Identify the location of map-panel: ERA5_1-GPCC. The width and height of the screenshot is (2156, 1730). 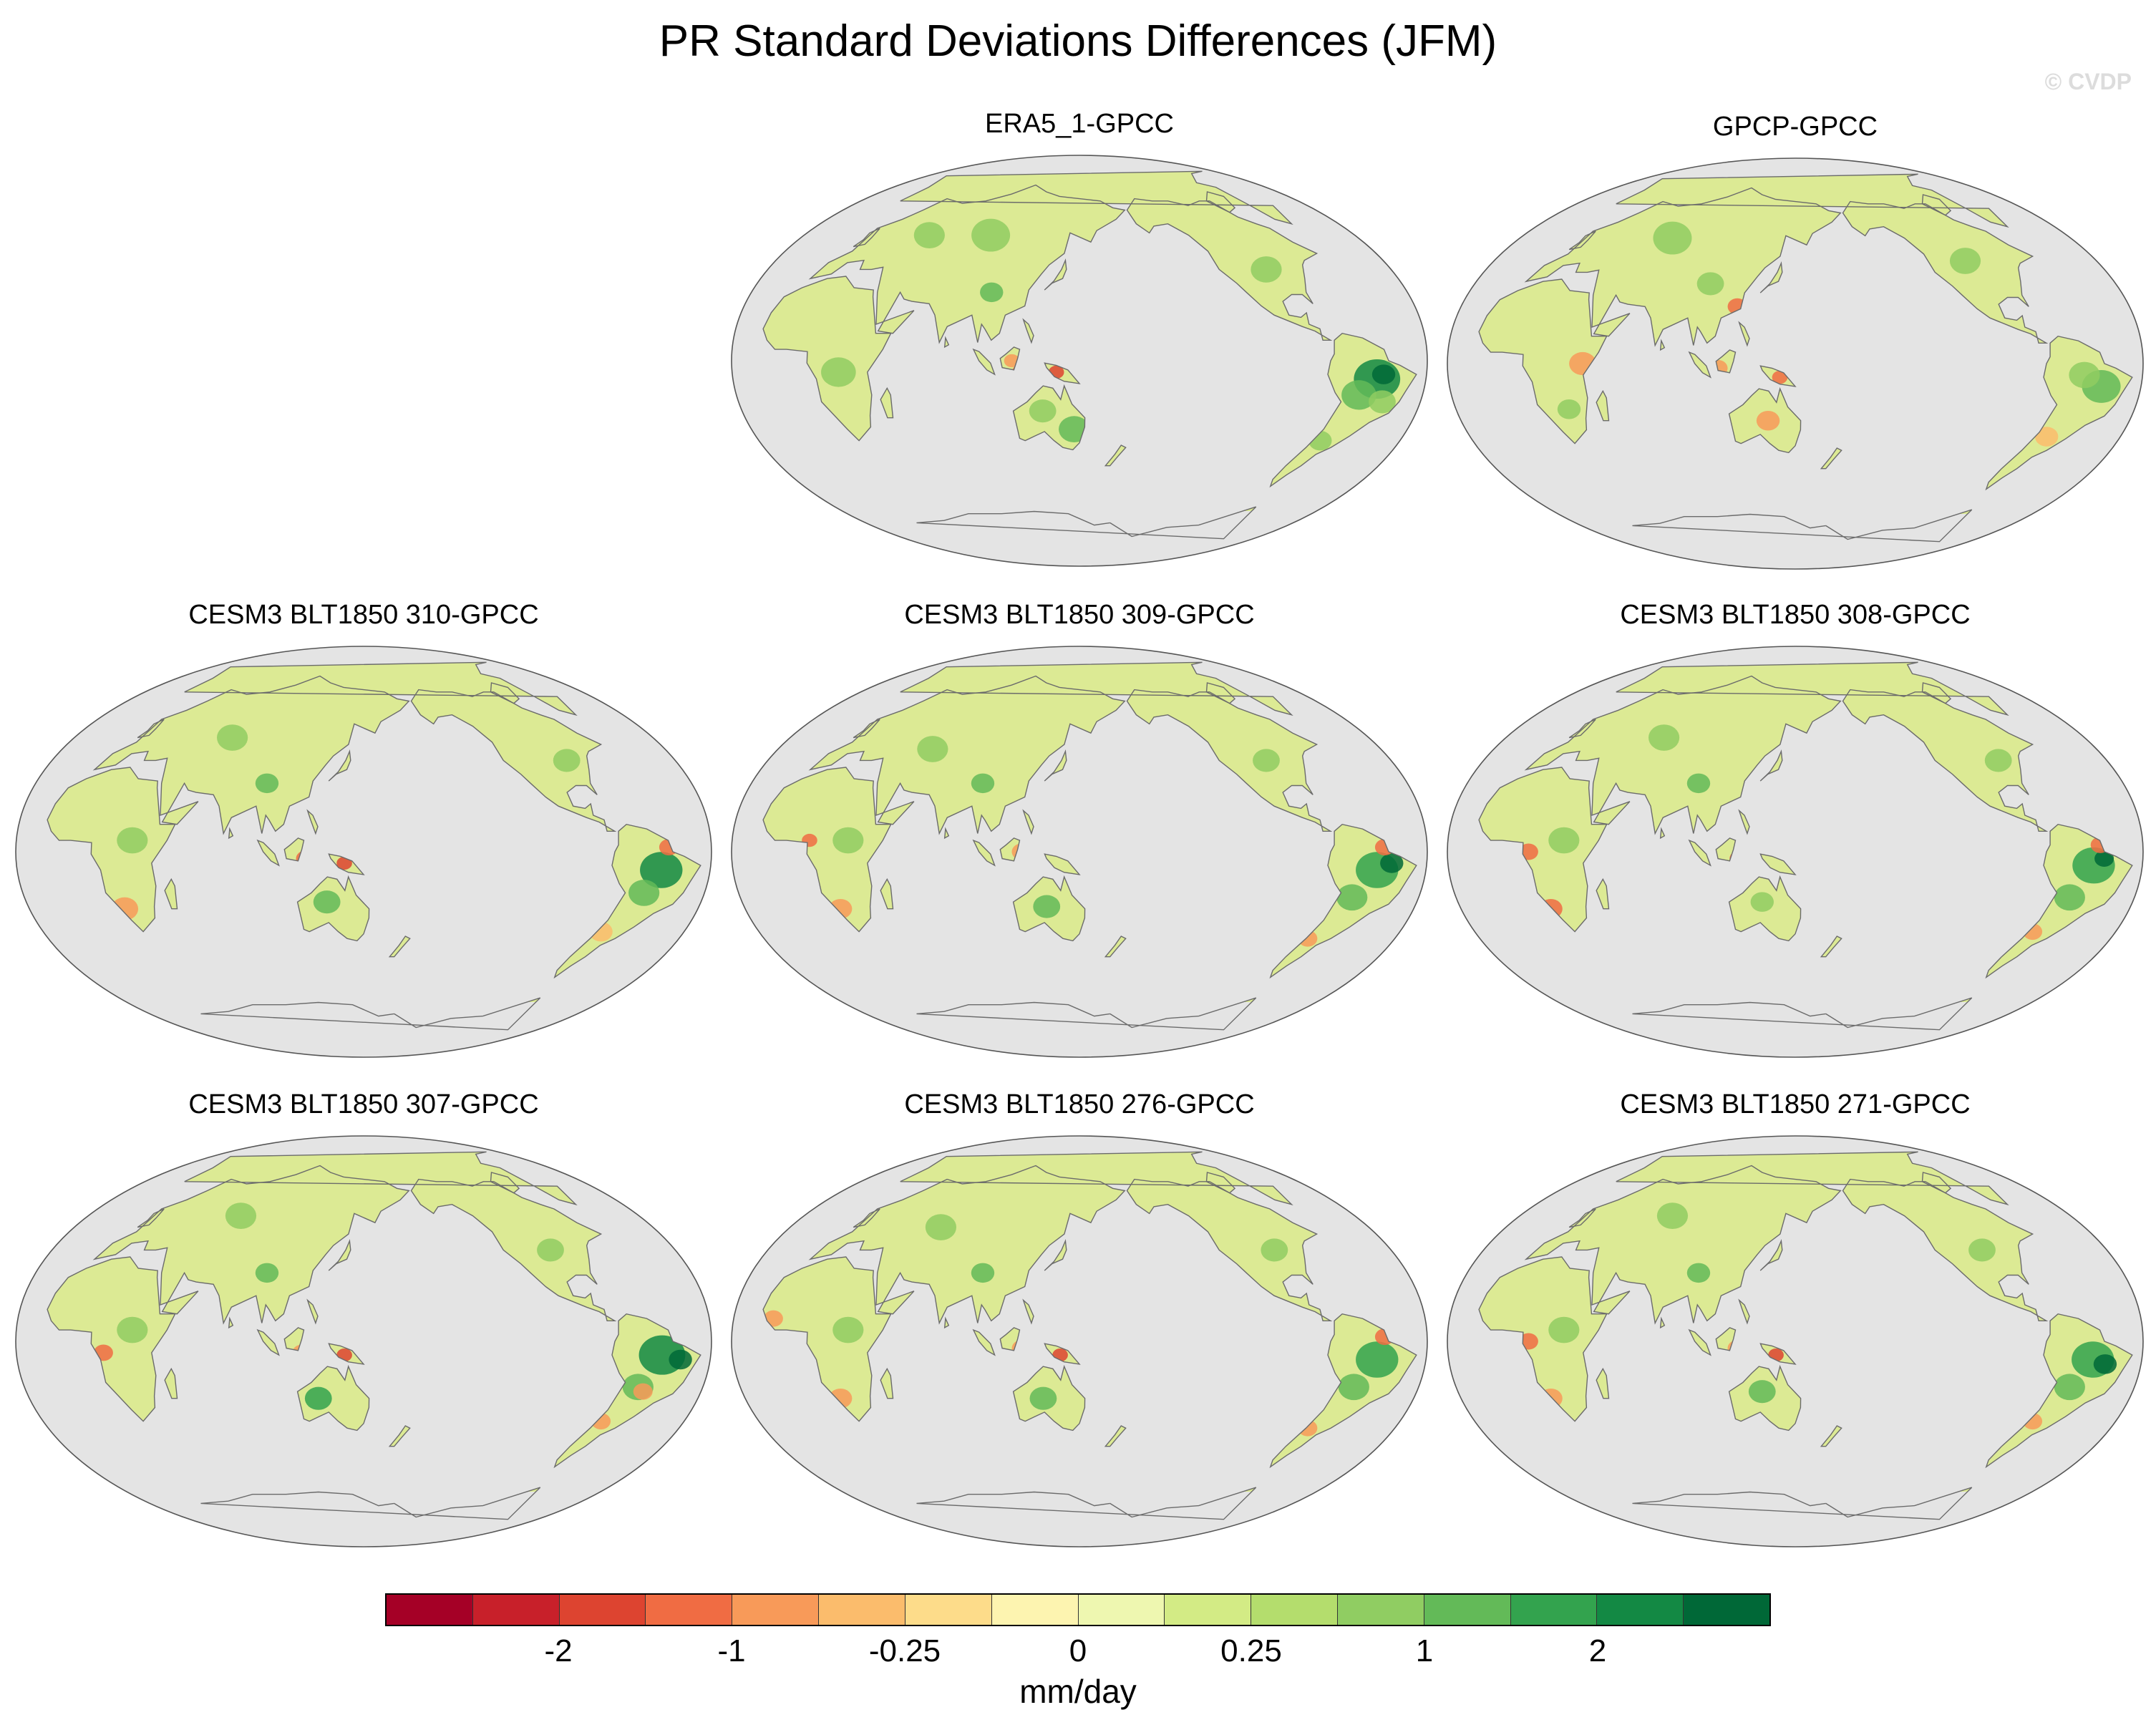
(1080, 340).